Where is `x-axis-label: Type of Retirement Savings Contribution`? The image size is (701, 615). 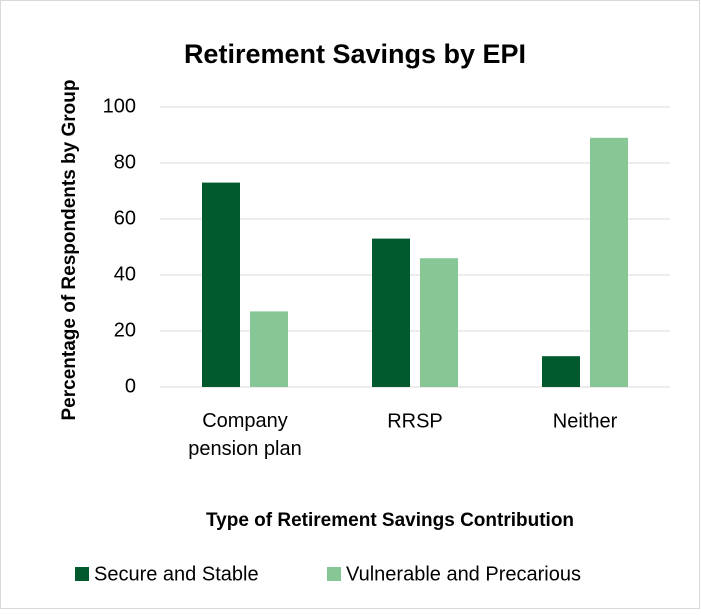 x-axis-label: Type of Retirement Savings Contribution is located at coordinates (390, 520).